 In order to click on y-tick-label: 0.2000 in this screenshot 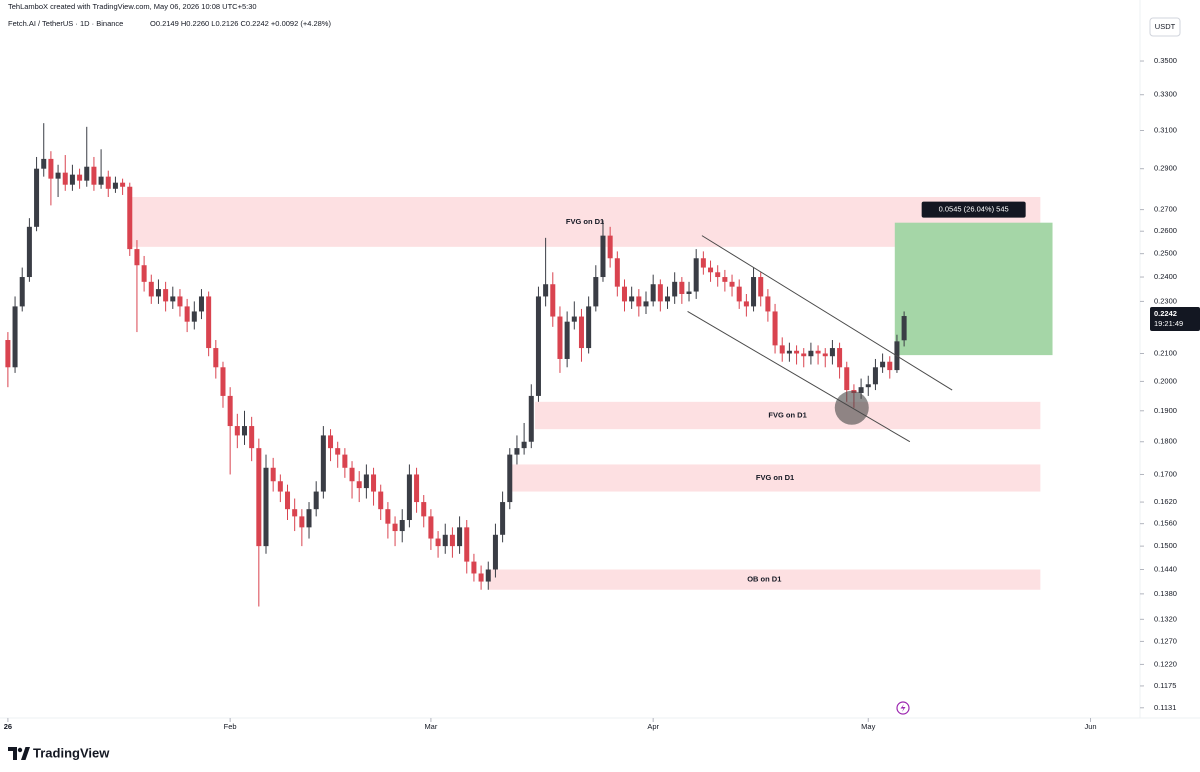, I will do `click(1165, 380)`.